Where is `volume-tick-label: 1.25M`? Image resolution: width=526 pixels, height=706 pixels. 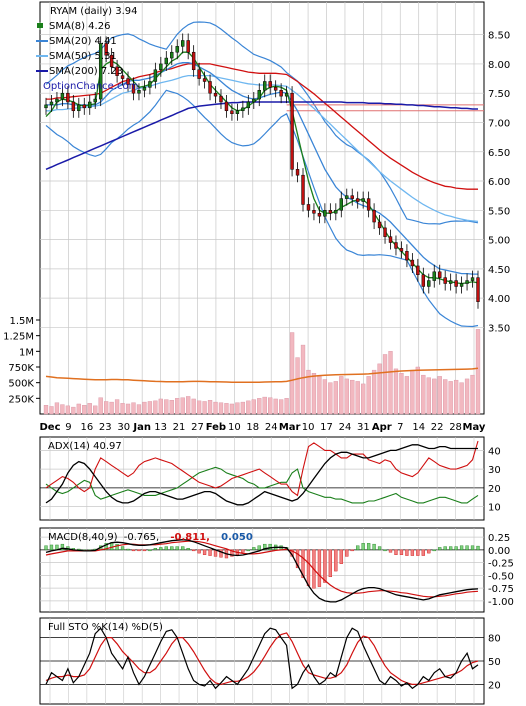
volume-tick-label: 1.25M is located at coordinates (18, 337).